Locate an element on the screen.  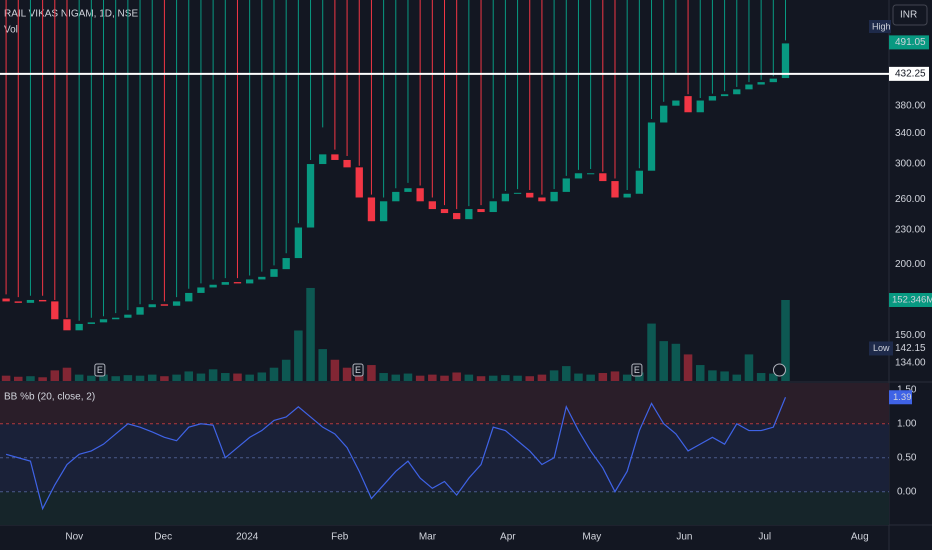
x-tick-label: Dec is located at coordinates (163, 537).